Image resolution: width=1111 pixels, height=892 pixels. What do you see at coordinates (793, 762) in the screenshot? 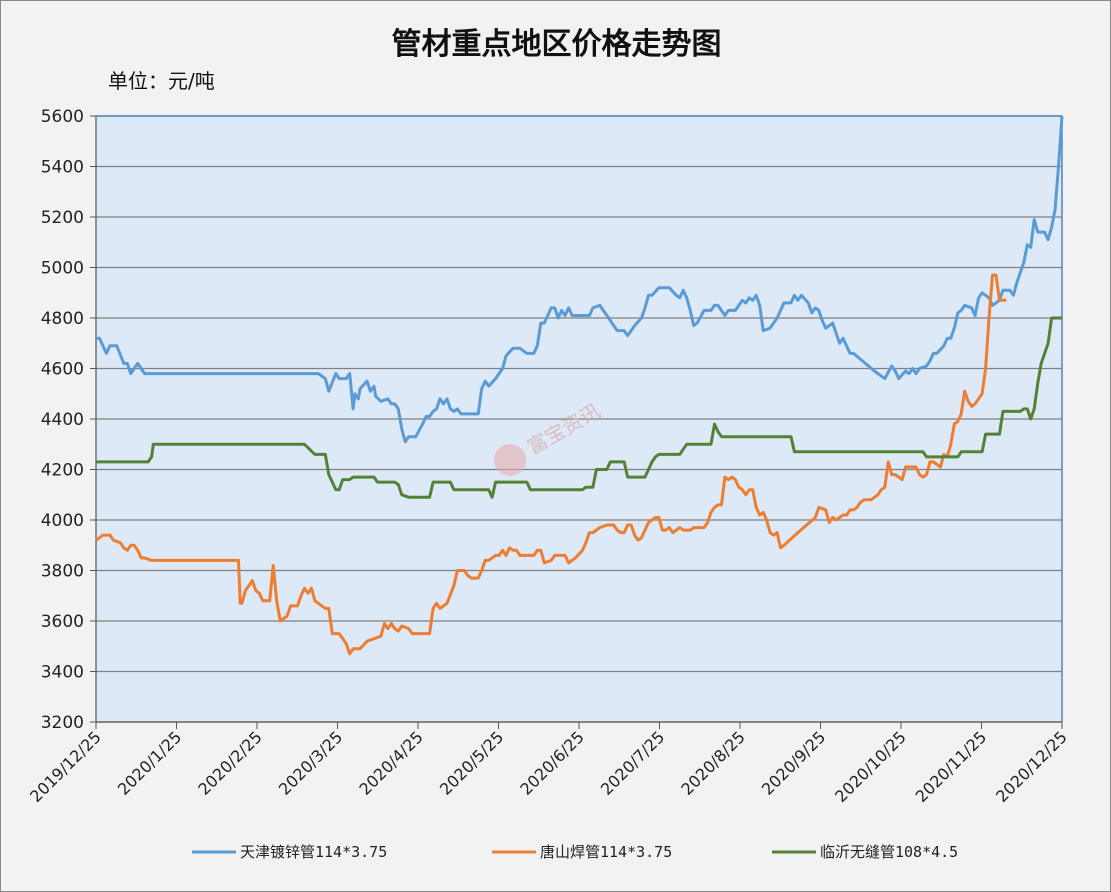
I see `x-tick-label: 2020/9/25` at bounding box center [793, 762].